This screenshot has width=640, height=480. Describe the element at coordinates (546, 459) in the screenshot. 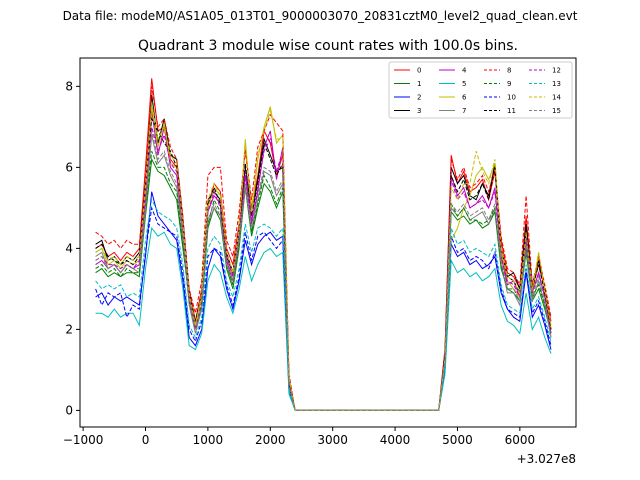

I see `x-axis-offset-label: +3.027e8` at that location.